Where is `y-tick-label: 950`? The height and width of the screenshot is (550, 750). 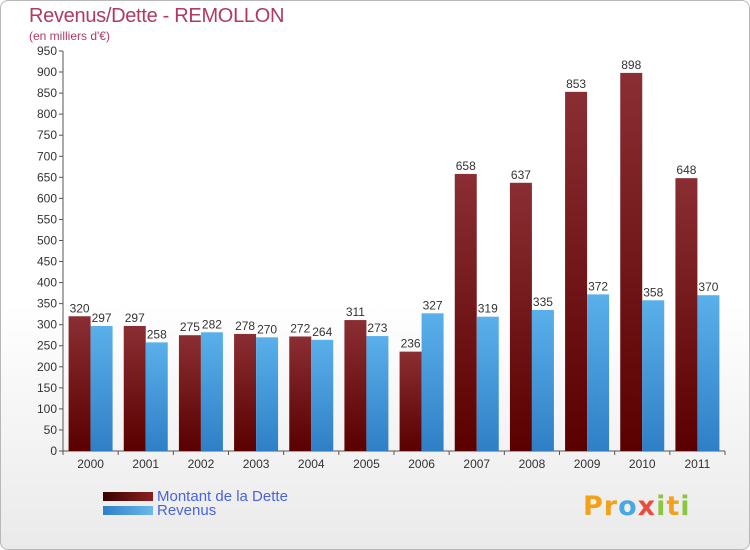 y-tick-label: 950 is located at coordinates (47, 51).